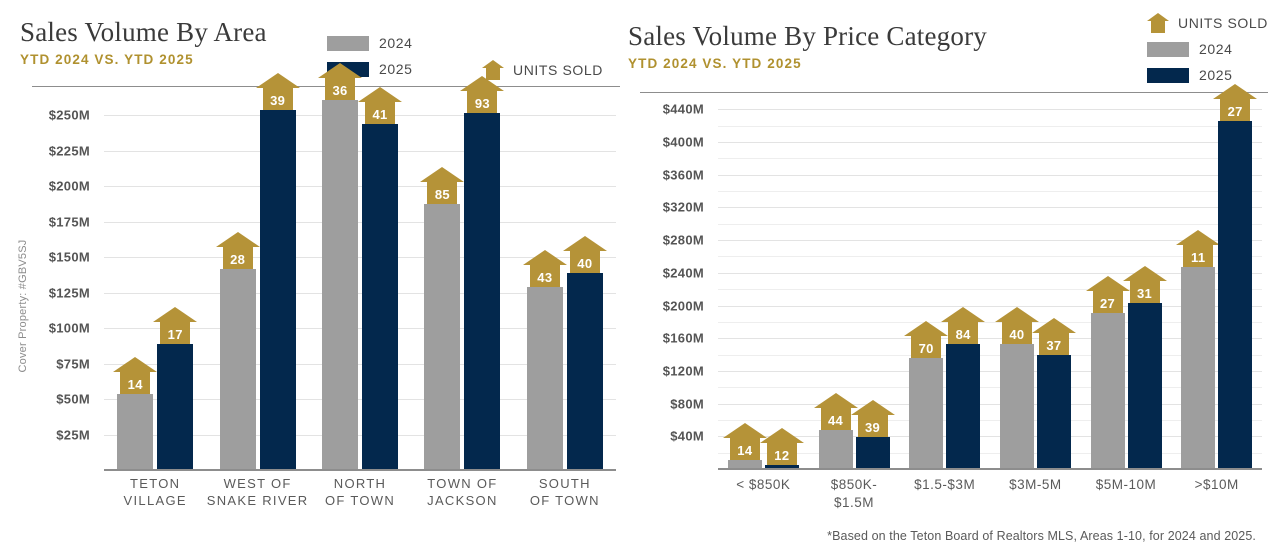 Image resolution: width=1280 pixels, height=551 pixels. I want to click on y-tick-label: $400M, so click(683, 142).